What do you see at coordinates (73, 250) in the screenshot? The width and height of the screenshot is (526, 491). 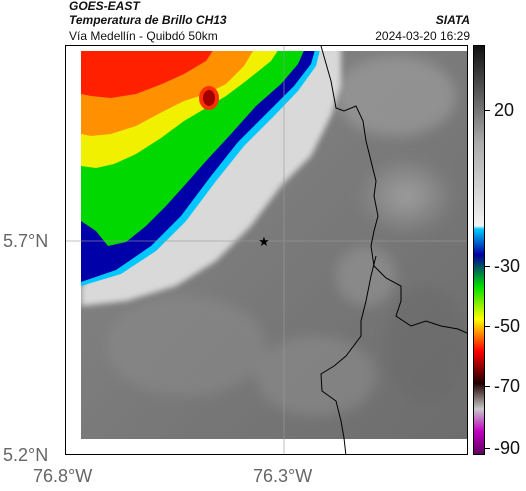 I see `no-data-left` at bounding box center [73, 250].